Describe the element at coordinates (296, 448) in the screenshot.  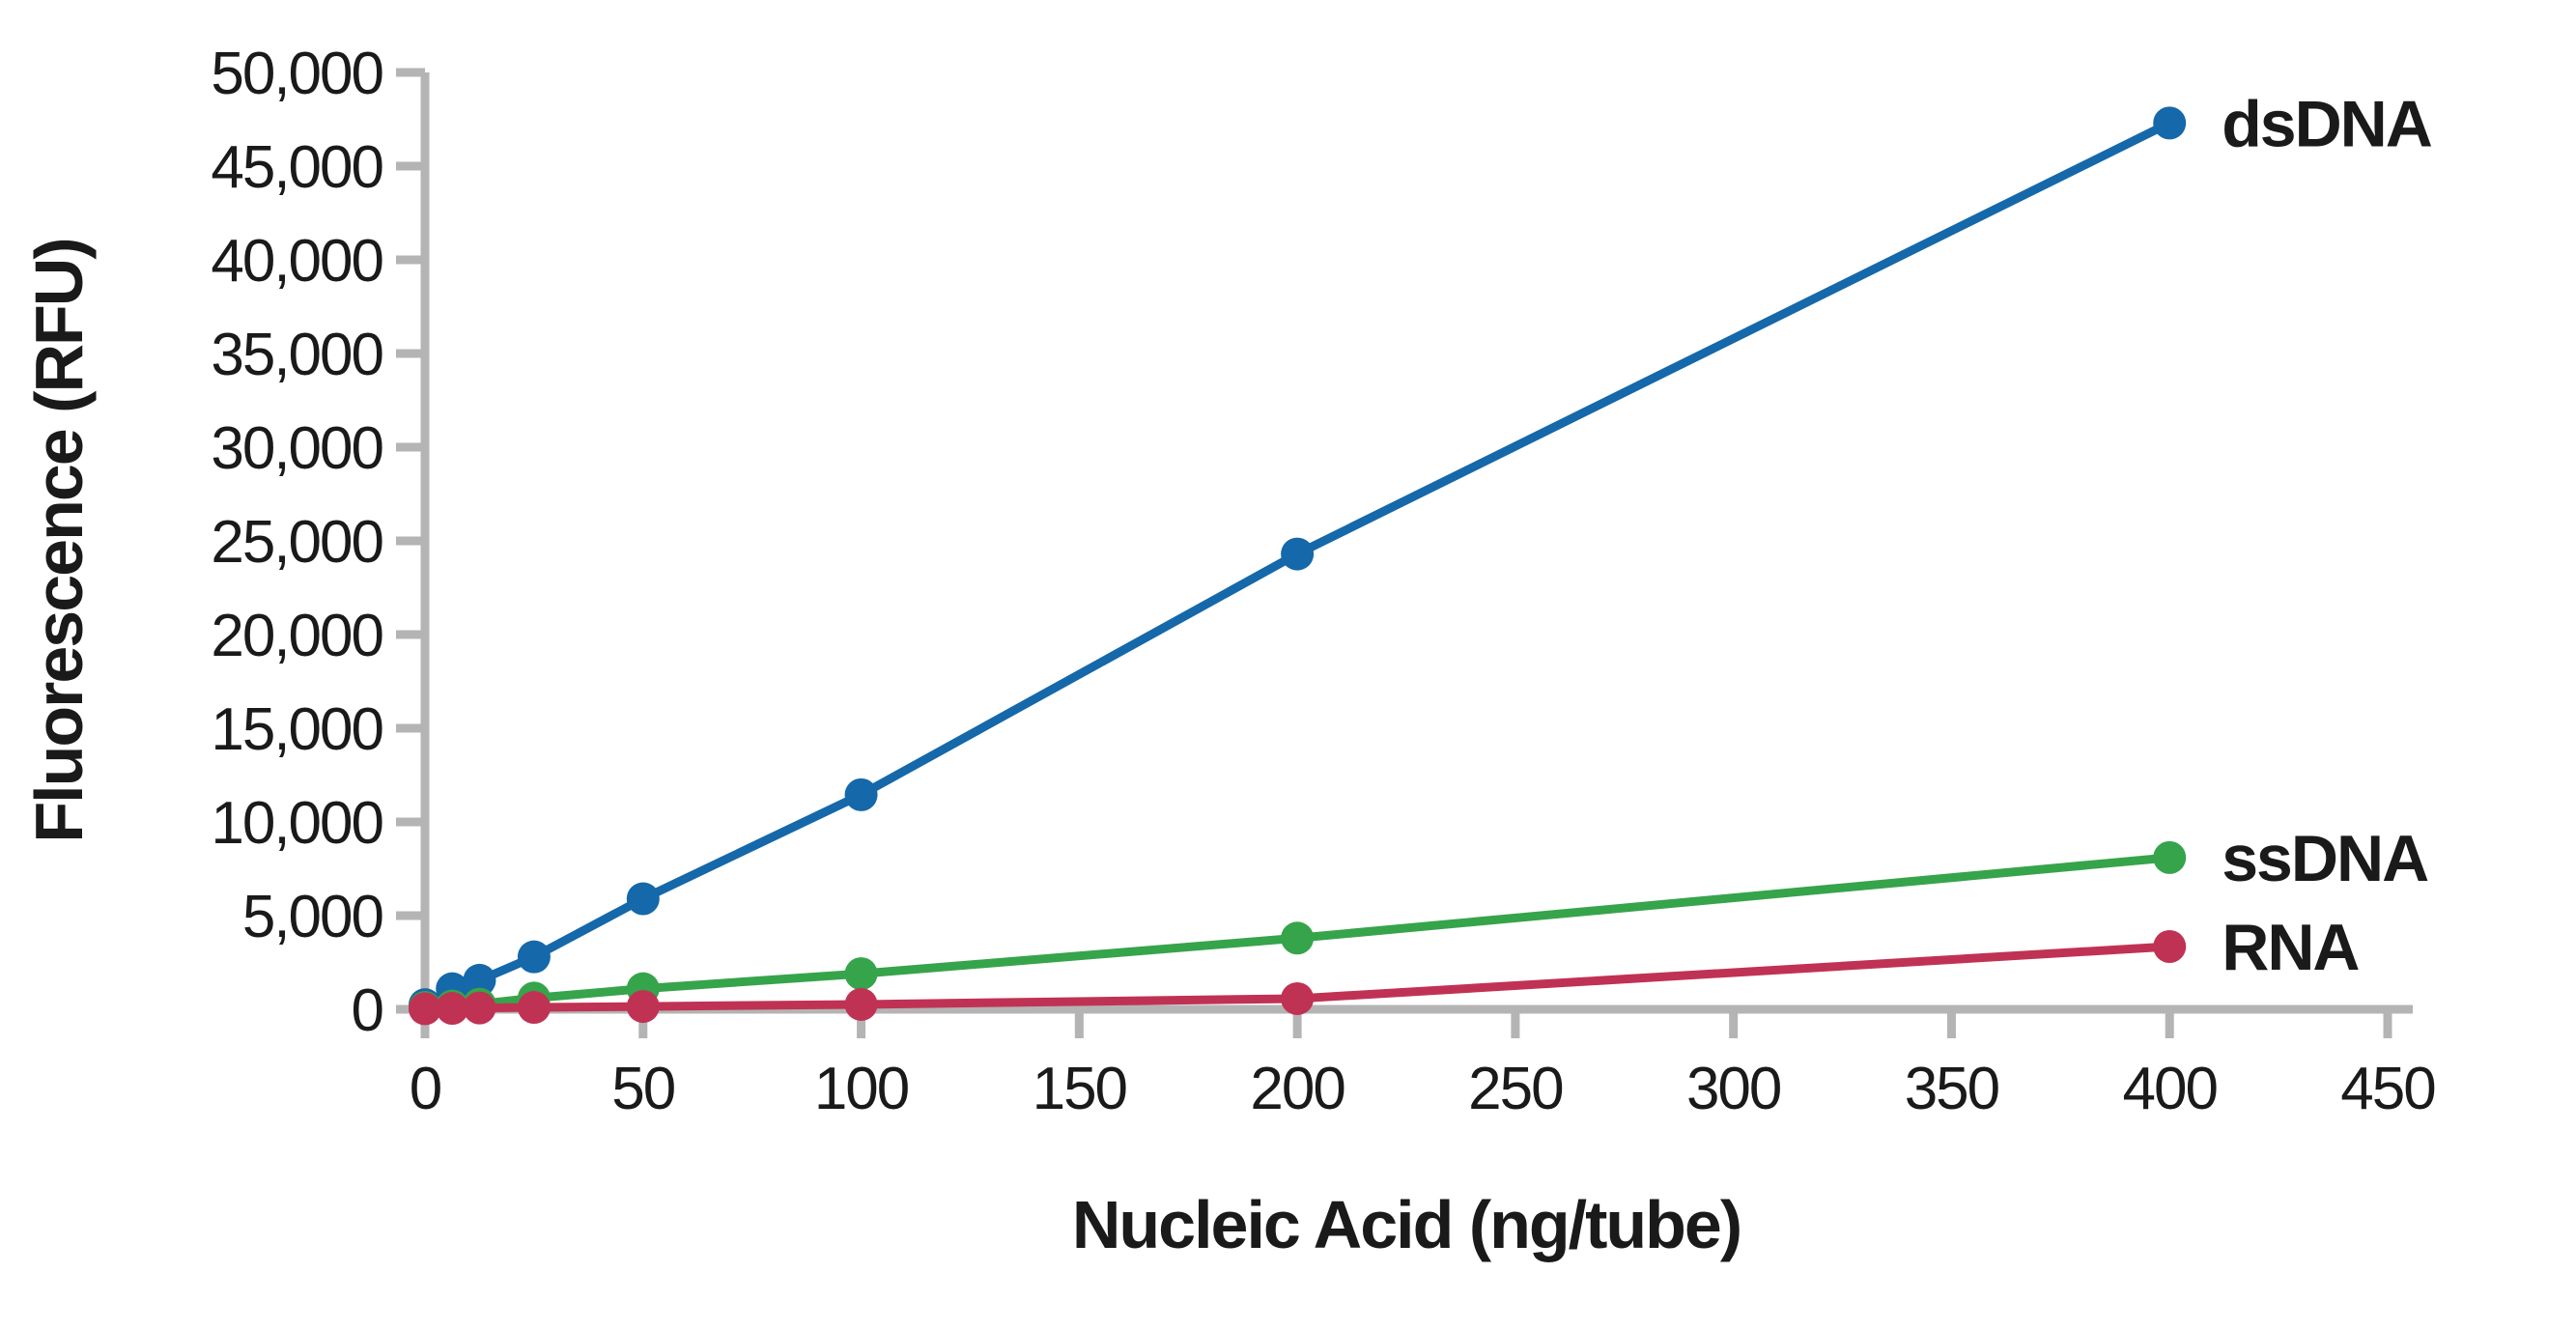
I see `y-tick-label: 30,000` at that location.